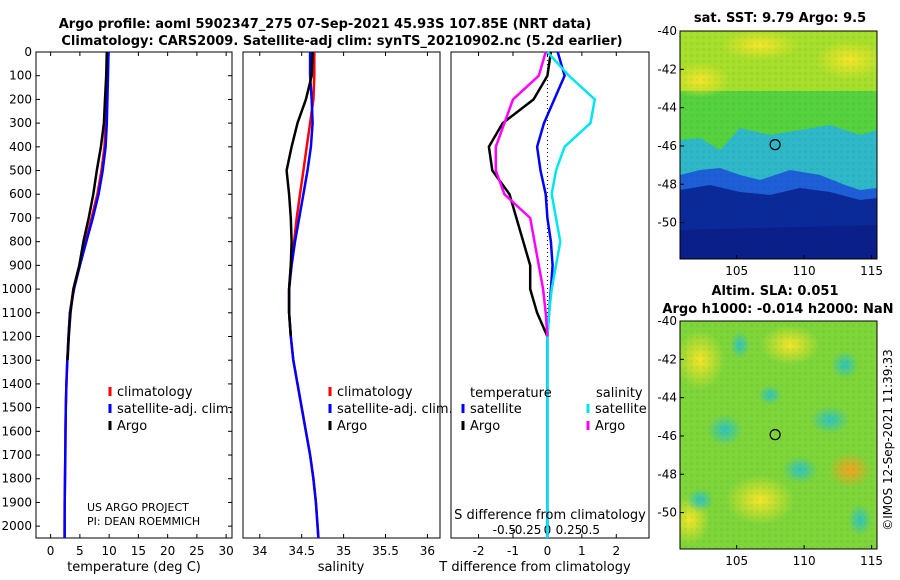  Describe the element at coordinates (143, 521) in the screenshot. I see `pi-note: PI: DEAN ROEMMICH` at that location.